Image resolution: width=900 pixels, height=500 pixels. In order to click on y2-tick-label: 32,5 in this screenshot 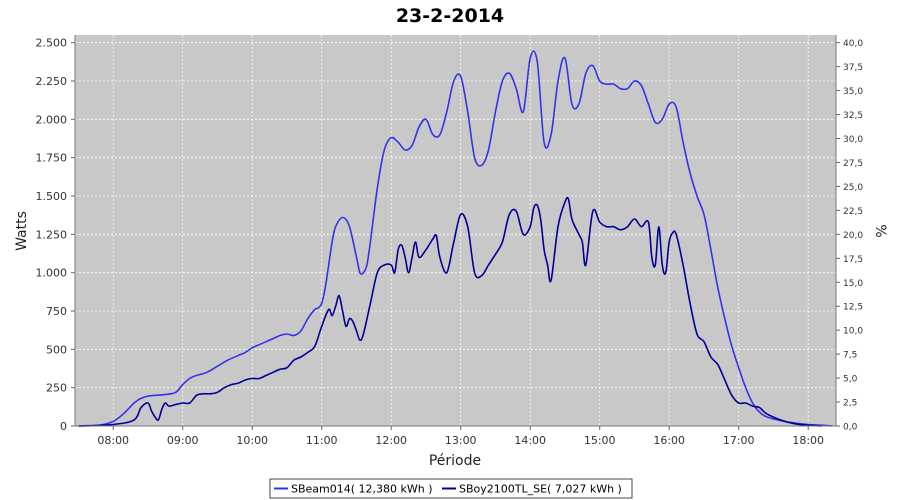, I will do `click(853, 116)`.